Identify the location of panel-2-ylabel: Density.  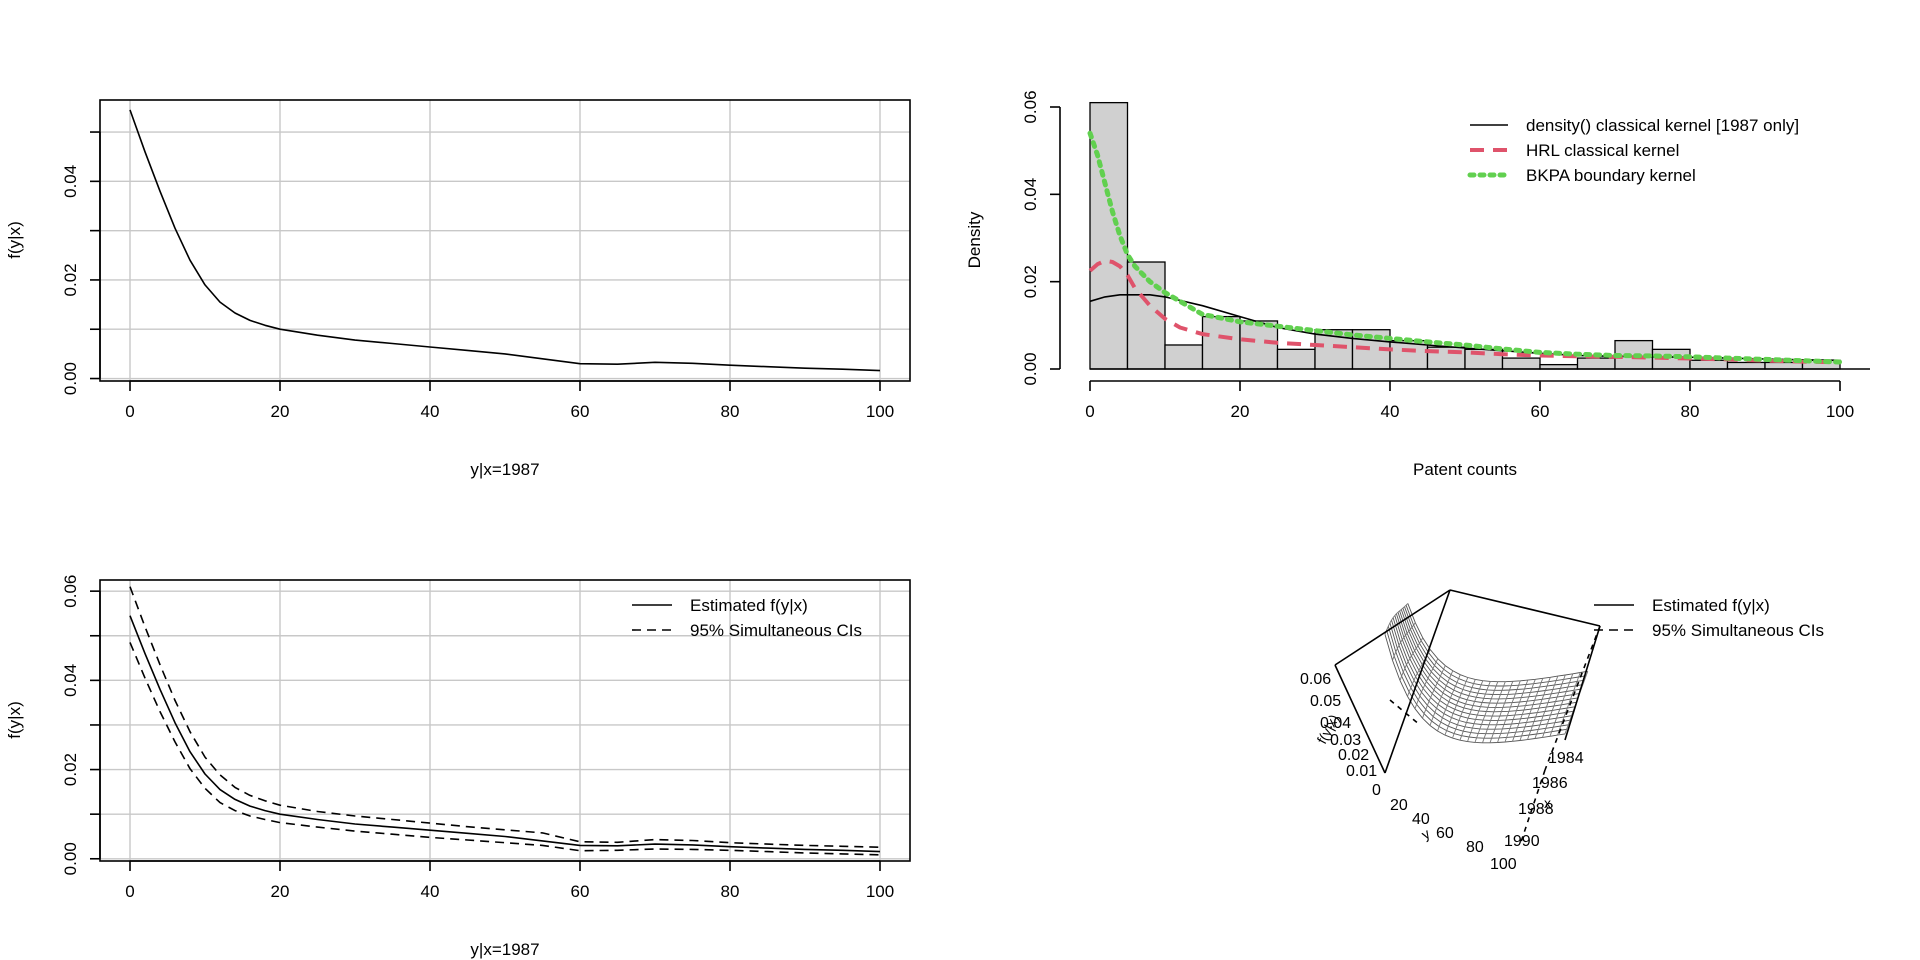
(974, 239).